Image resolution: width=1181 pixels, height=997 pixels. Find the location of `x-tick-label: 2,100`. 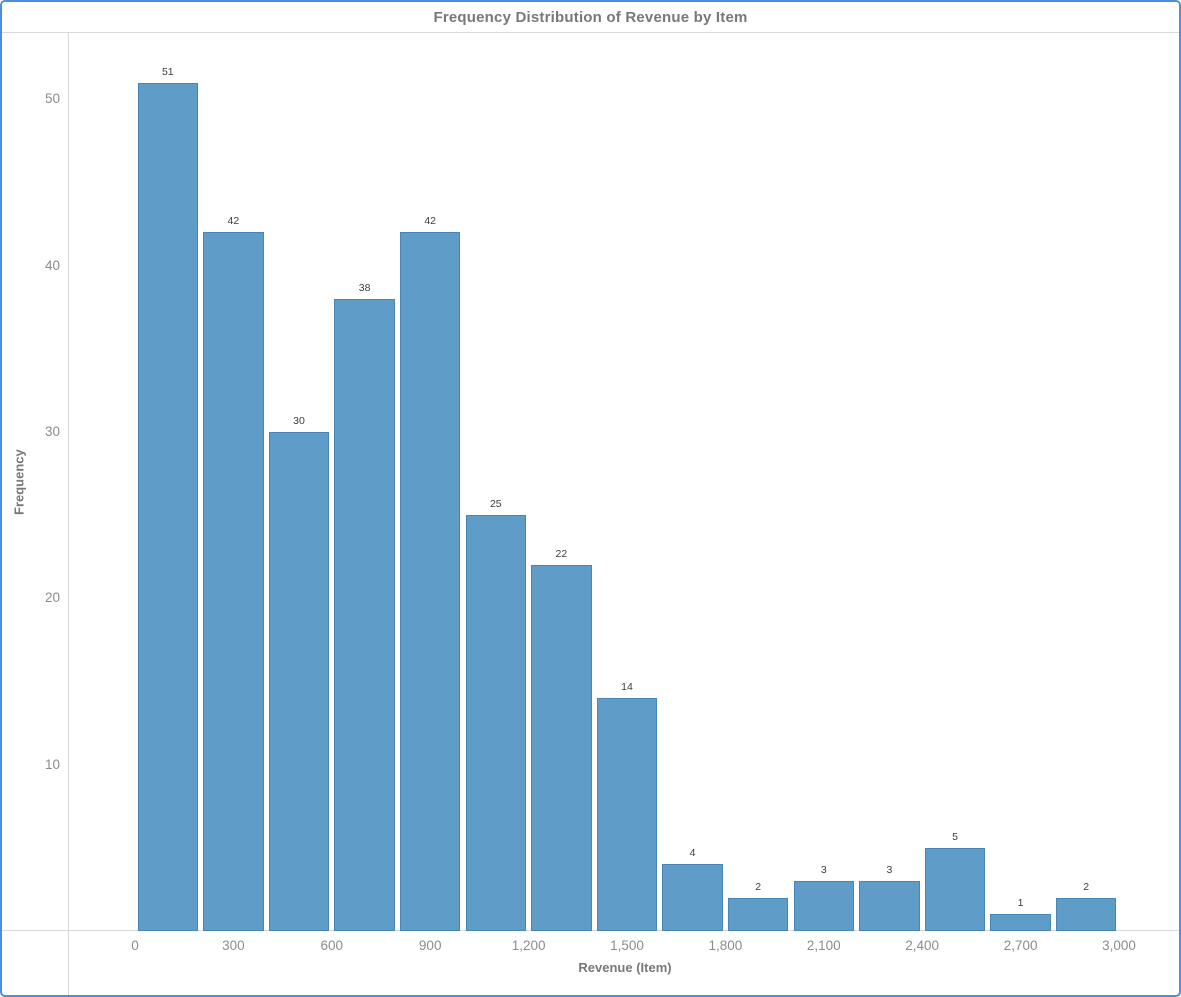

x-tick-label: 2,100 is located at coordinates (823, 945).